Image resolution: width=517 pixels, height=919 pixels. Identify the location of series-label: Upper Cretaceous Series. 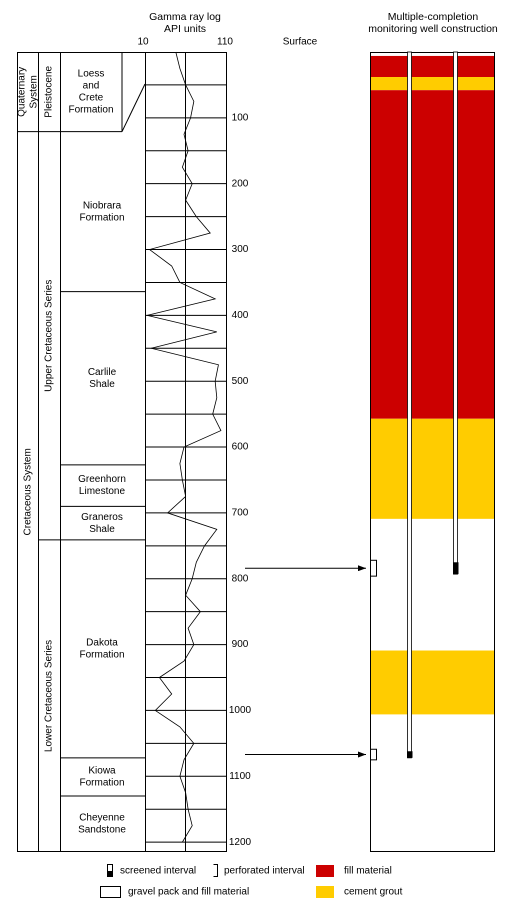
(49, 336).